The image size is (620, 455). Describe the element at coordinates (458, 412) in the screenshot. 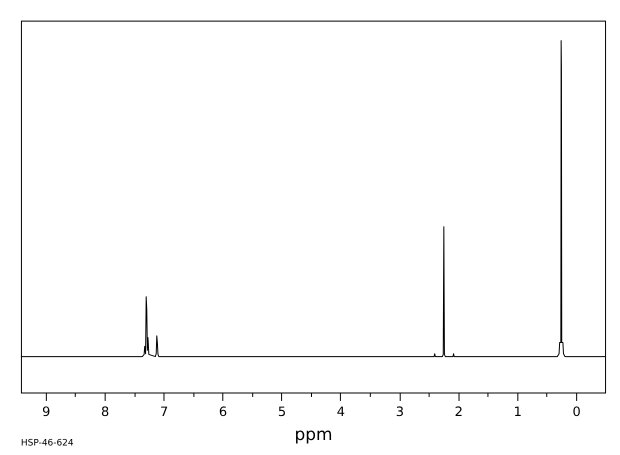

I see `x-tick-label: 2` at that location.